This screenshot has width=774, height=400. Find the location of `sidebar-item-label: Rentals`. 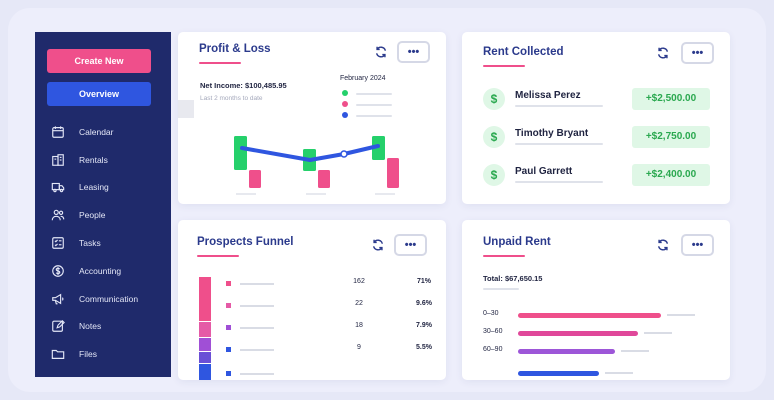

sidebar-item-label: Rentals is located at coordinates (93, 159).